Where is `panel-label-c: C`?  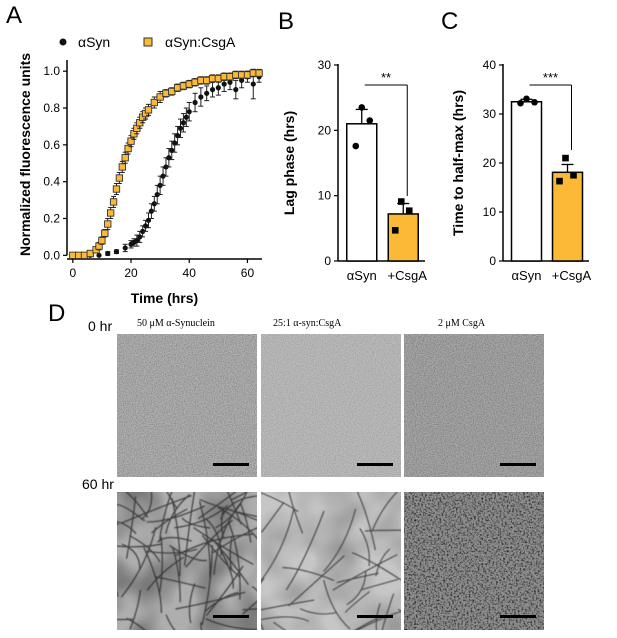 panel-label-c: C is located at coordinates (450, 21).